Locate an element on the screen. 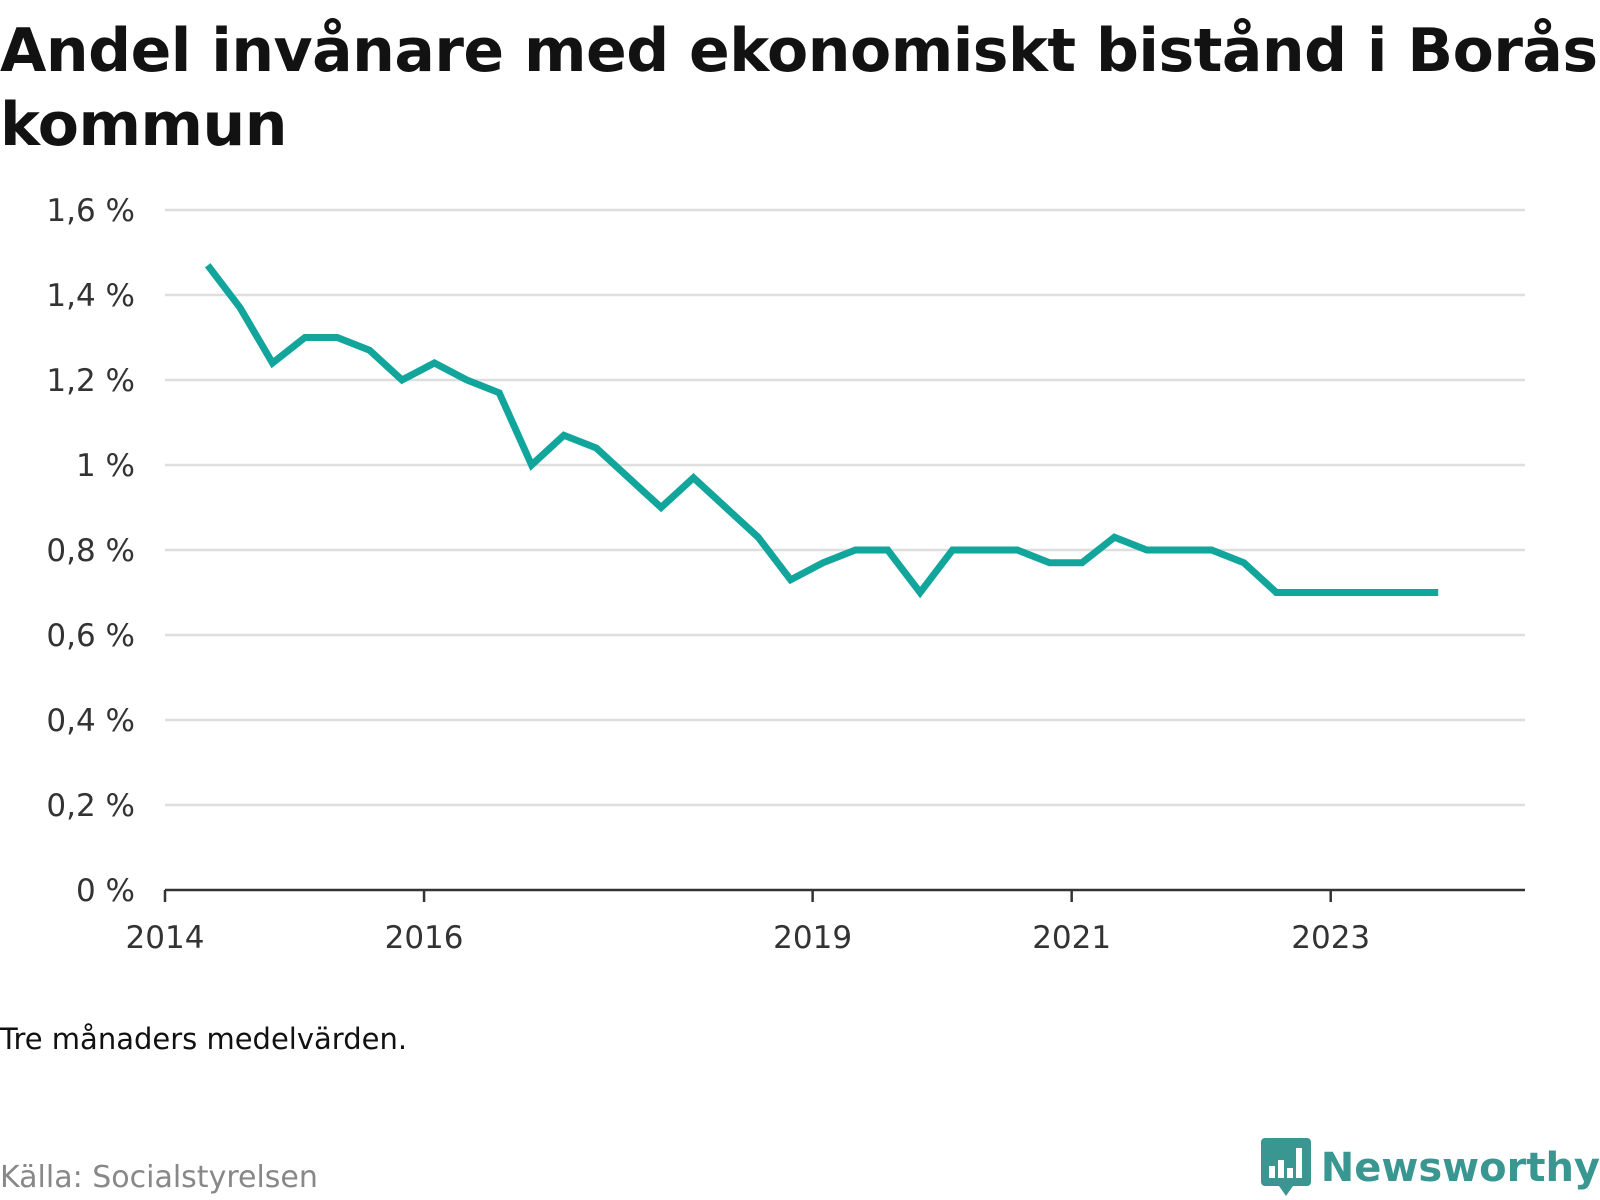  x-tick-label: 2014 is located at coordinates (165, 938).